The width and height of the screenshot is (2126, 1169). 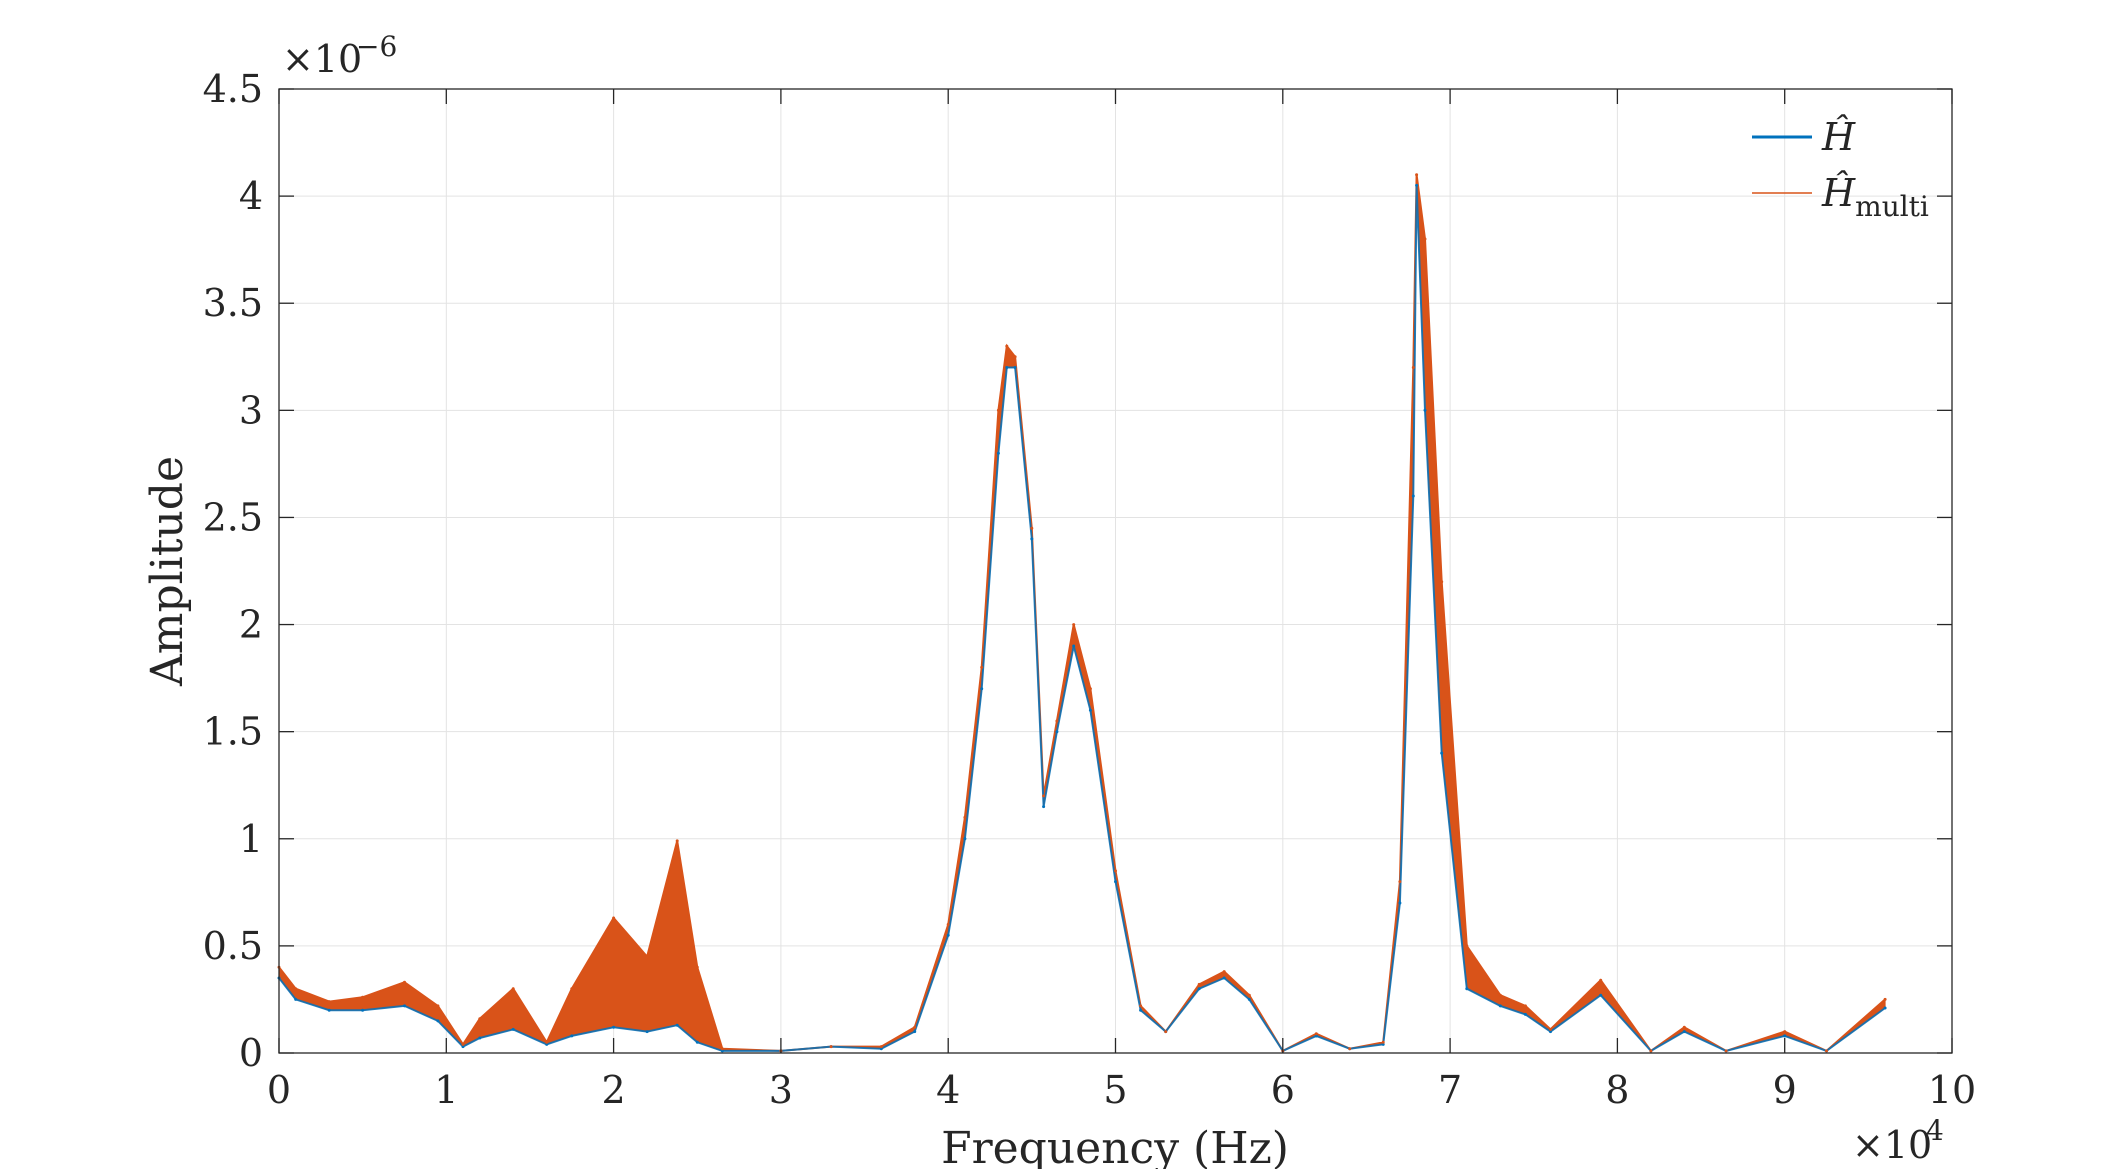 I want to click on y-tick-label: 2, so click(x=251, y=625).